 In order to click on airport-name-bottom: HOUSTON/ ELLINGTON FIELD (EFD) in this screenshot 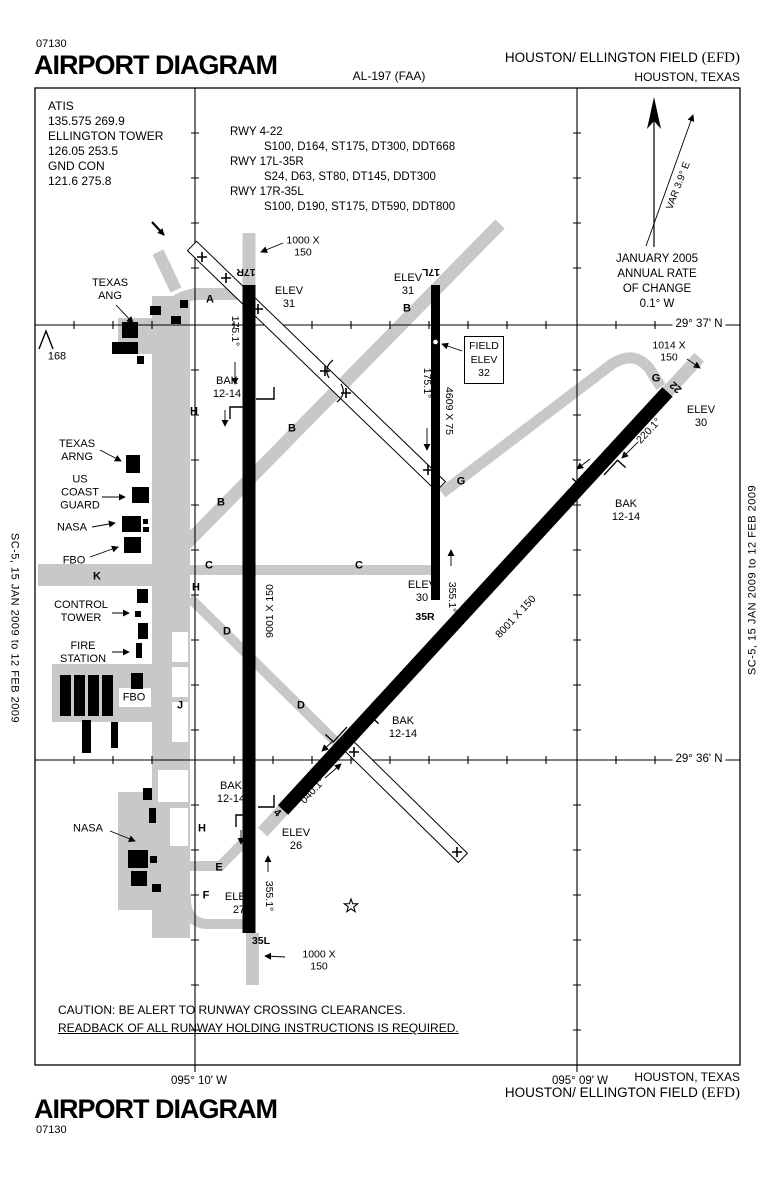, I will do `click(622, 1093)`.